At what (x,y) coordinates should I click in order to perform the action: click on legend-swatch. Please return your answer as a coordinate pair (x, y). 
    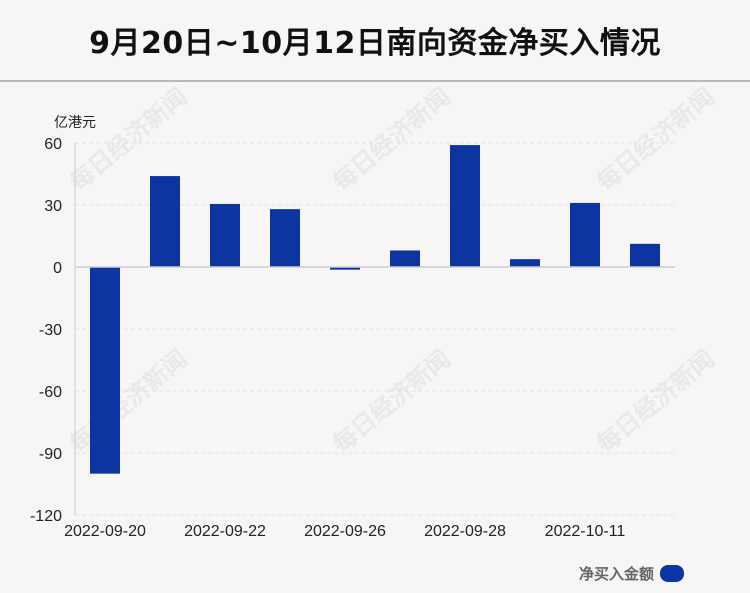
    Looking at the image, I should click on (672, 573).